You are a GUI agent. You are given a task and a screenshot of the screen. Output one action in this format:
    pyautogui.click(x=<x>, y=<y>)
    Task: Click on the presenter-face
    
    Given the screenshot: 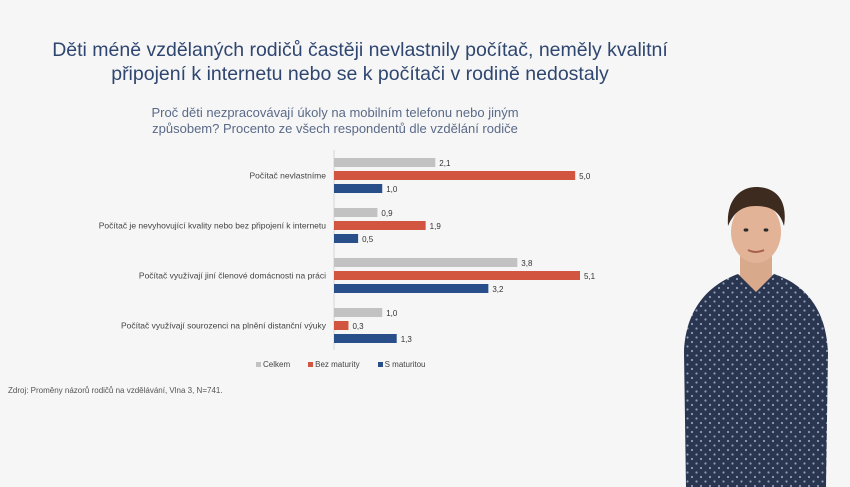 What is the action you would take?
    pyautogui.click(x=756, y=232)
    